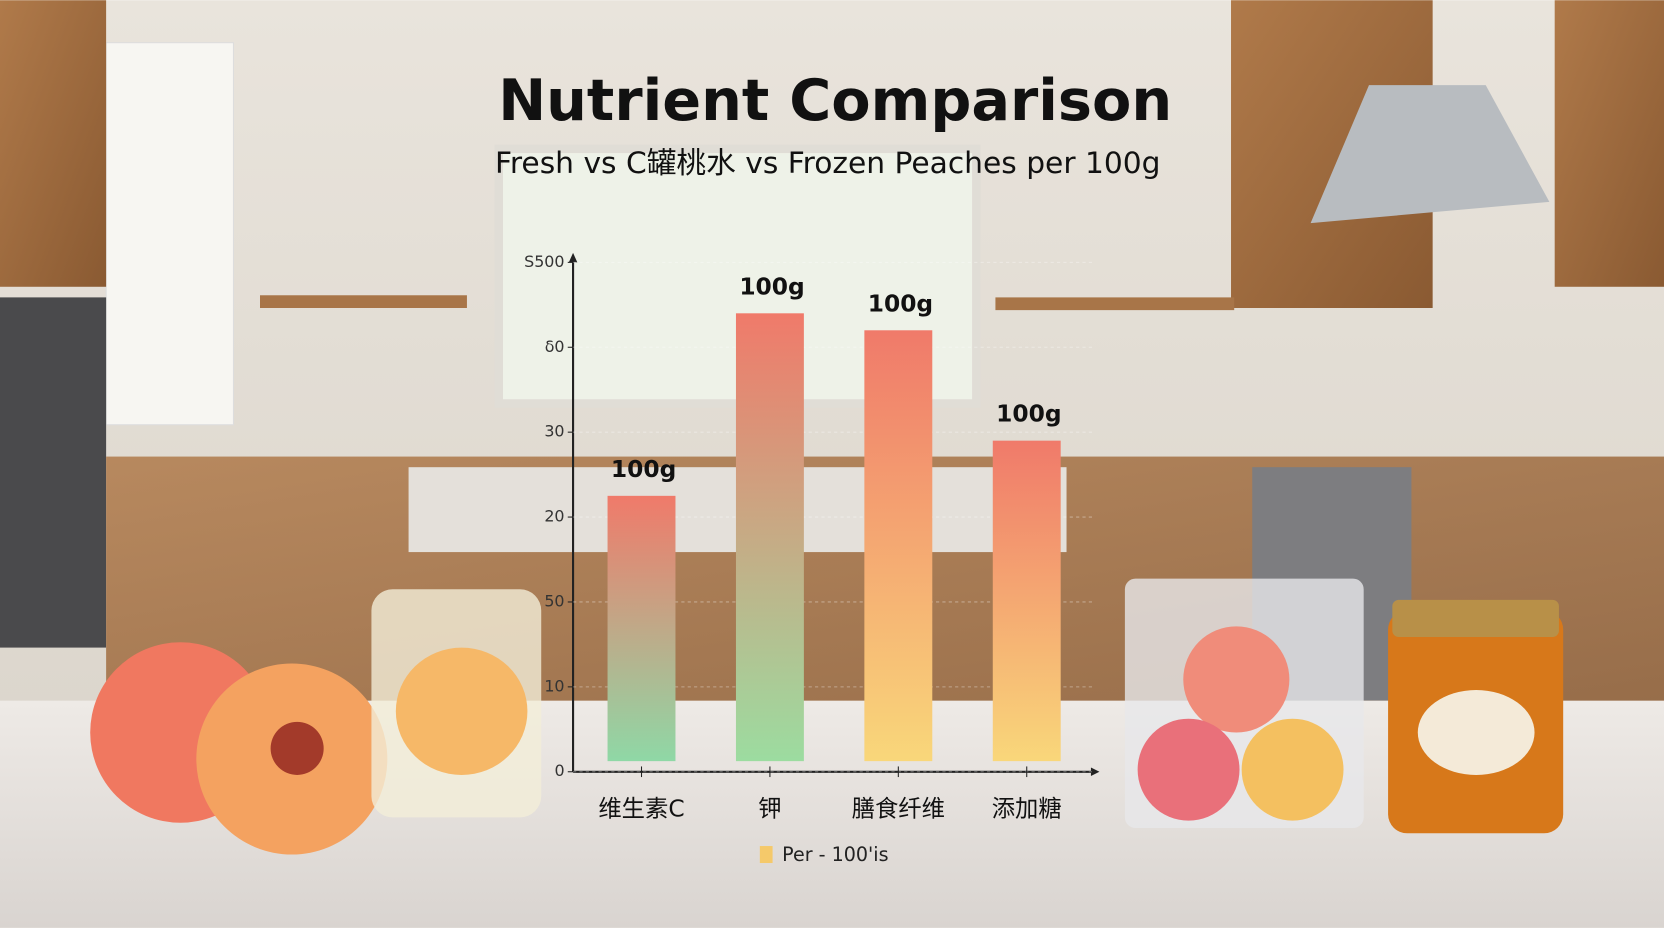  What do you see at coordinates (1027, 808) in the screenshot?
I see `x-tick-label: 添加糖` at bounding box center [1027, 808].